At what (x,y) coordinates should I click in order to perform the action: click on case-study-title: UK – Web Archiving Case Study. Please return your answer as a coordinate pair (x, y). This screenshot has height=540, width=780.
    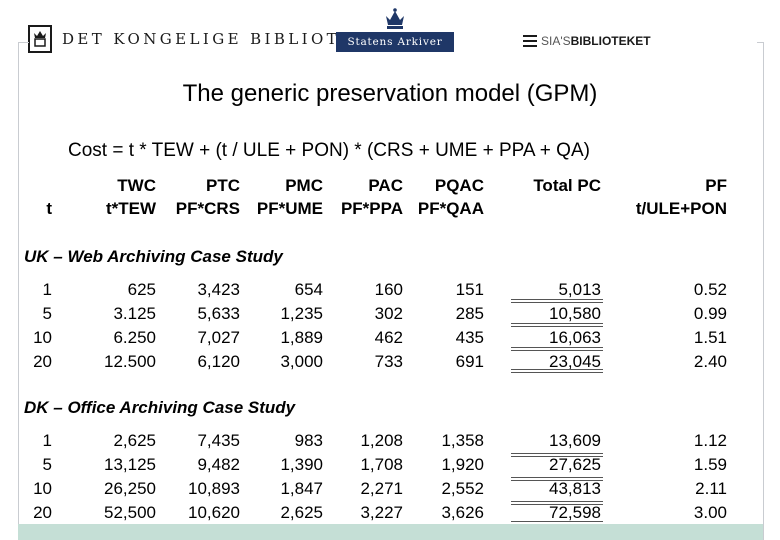
    Looking at the image, I should click on (153, 256).